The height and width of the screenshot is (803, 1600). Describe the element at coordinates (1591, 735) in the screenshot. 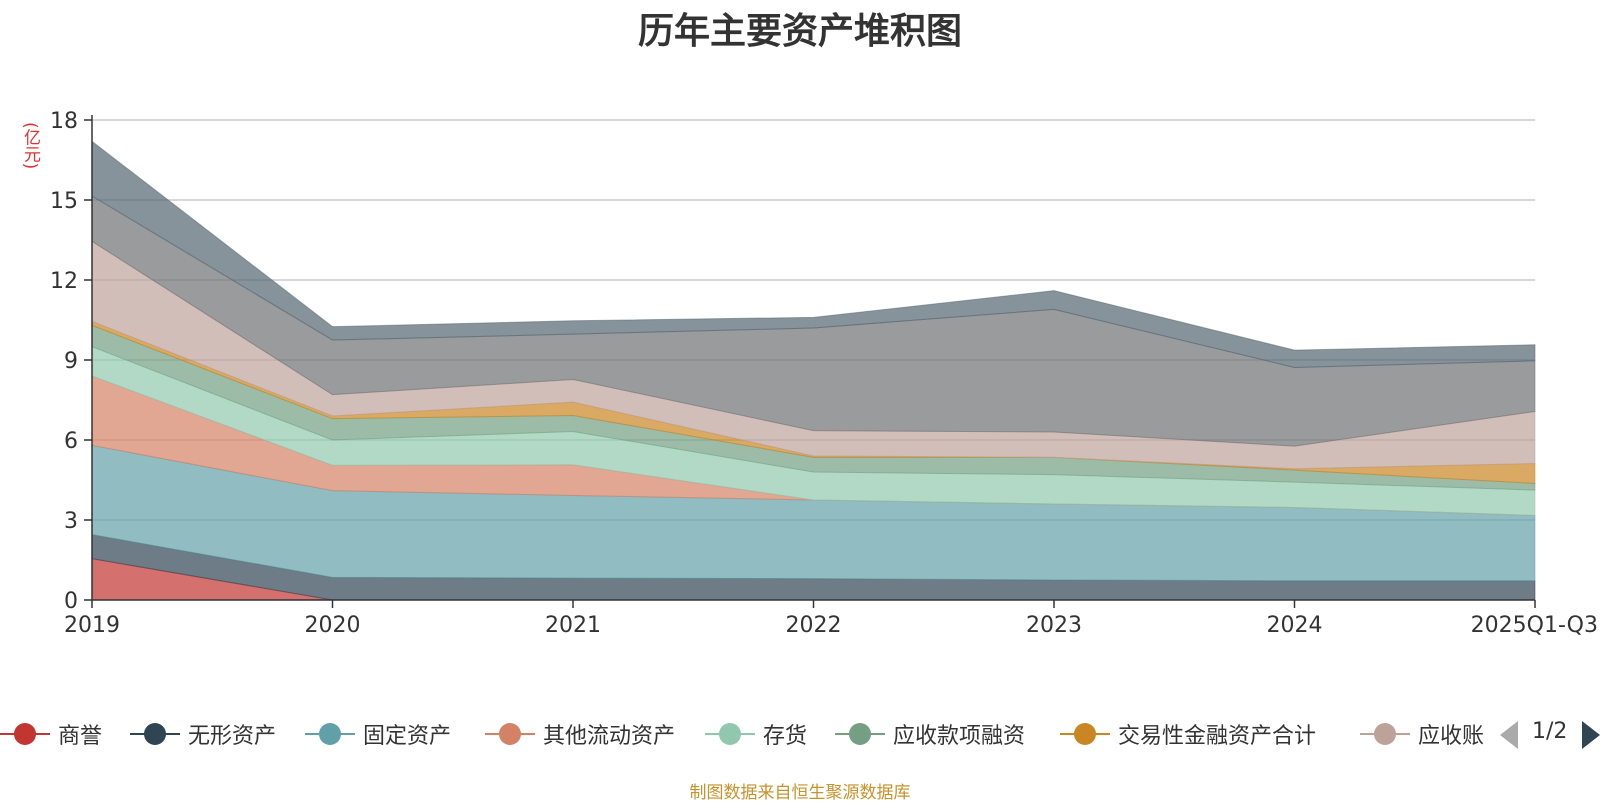

I see `legend-next-page-icon` at that location.